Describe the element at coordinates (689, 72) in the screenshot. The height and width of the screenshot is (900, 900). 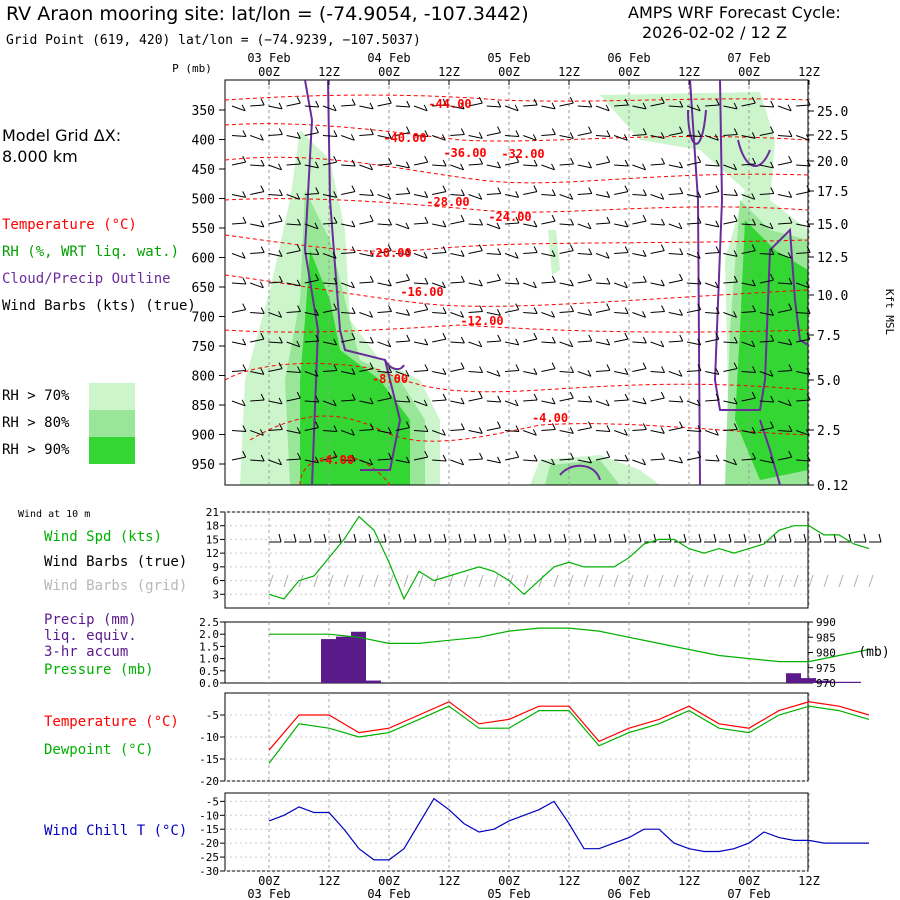
I see `top-hour-label: 12Z` at that location.